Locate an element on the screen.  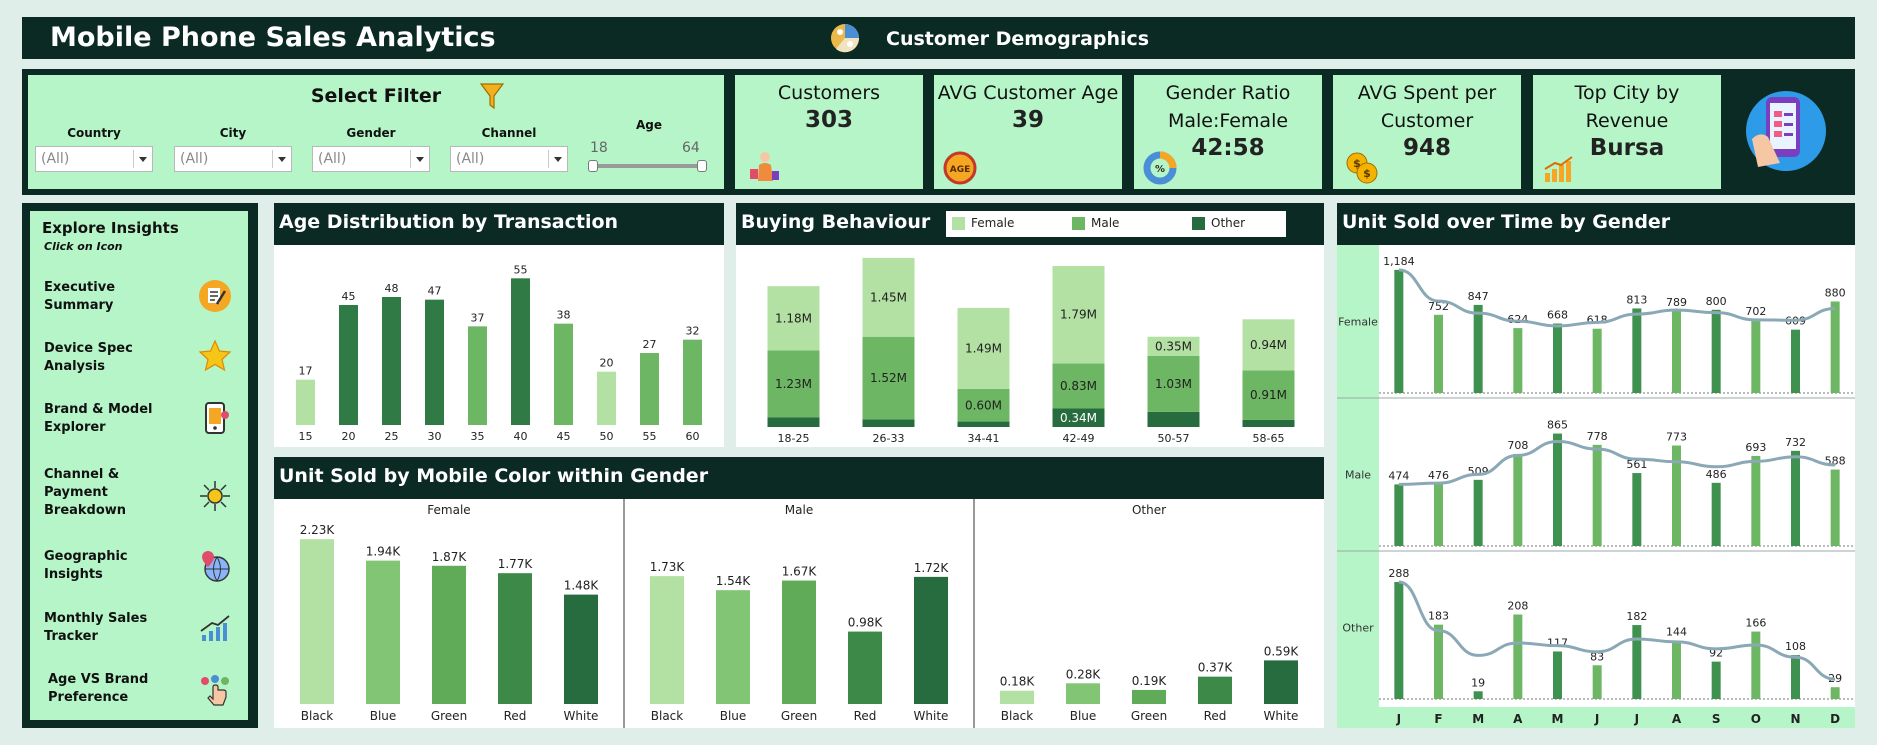
legend-swatch-male is located at coordinates (1078, 223).